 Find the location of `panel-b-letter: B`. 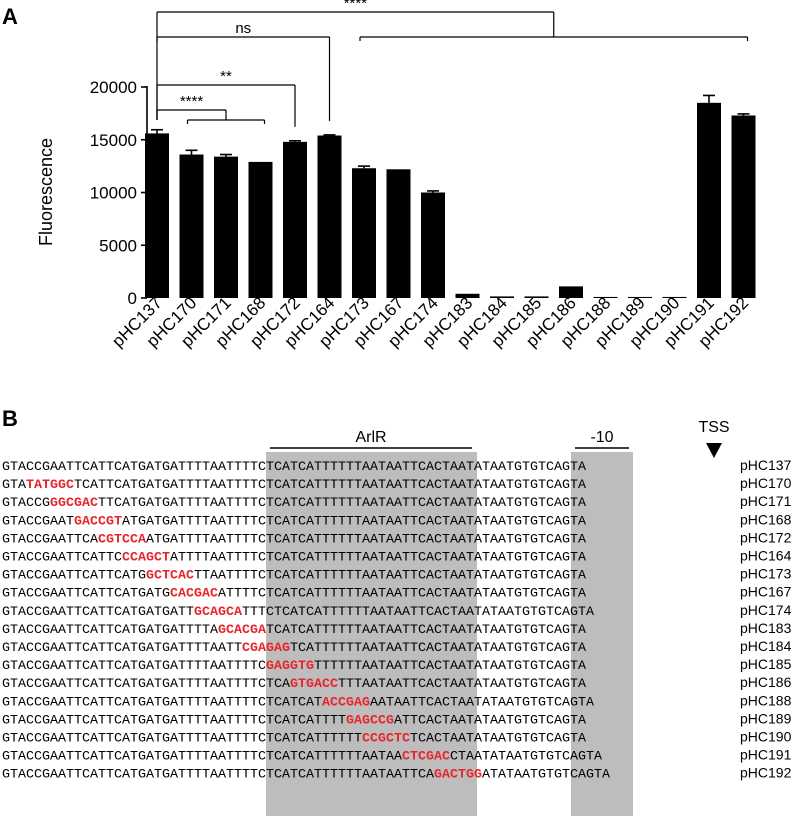

panel-b-letter: B is located at coordinates (10, 418).